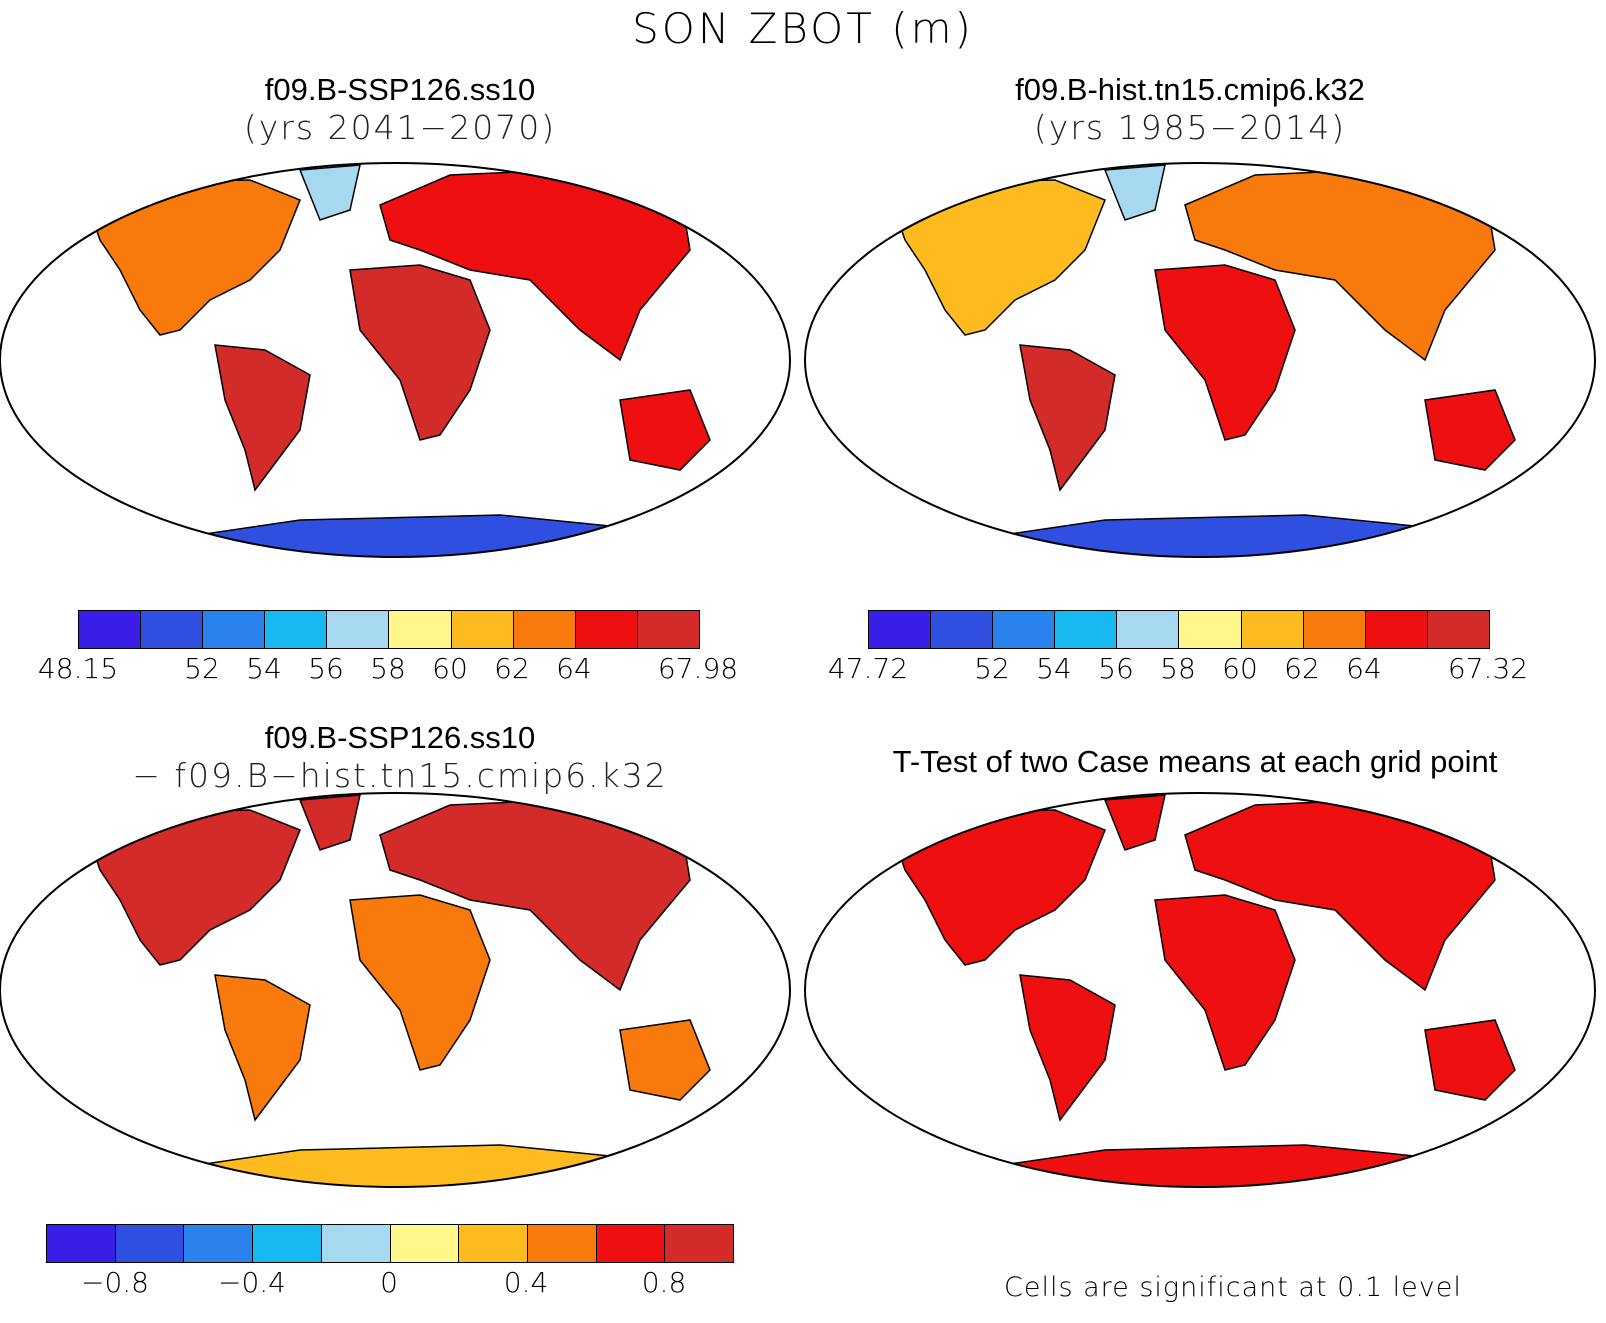  What do you see at coordinates (574, 668) in the screenshot?
I see `cbar1-tick: 64` at bounding box center [574, 668].